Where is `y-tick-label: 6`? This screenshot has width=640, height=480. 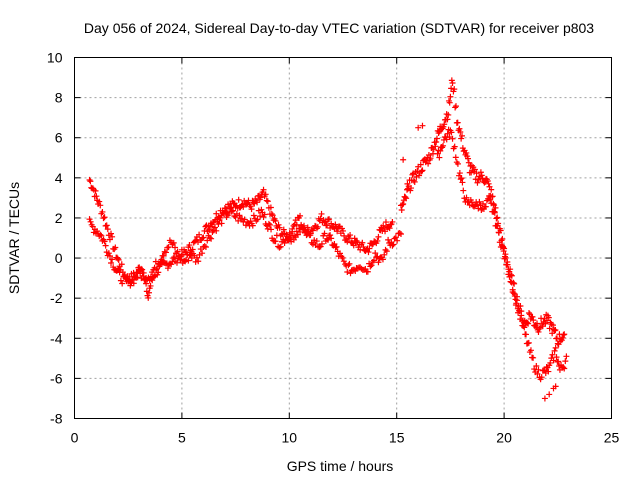
y-tick-label: 6 is located at coordinates (59, 138).